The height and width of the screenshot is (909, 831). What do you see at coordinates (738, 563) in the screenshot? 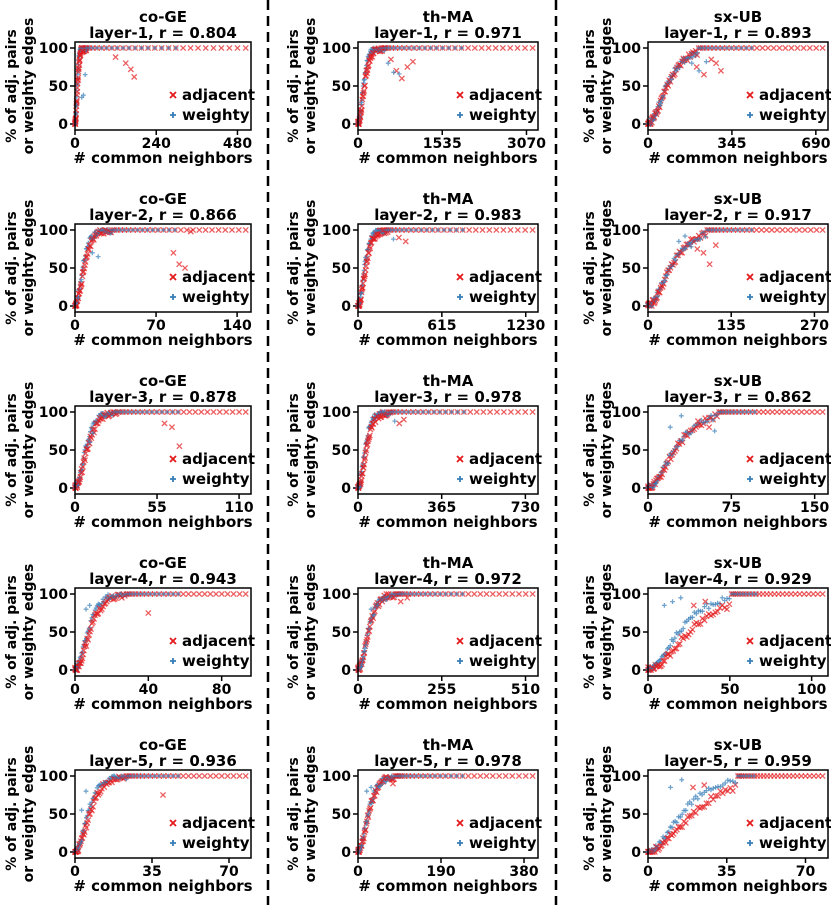
I see `chart-title-dataset: sx-UB` at bounding box center [738, 563].